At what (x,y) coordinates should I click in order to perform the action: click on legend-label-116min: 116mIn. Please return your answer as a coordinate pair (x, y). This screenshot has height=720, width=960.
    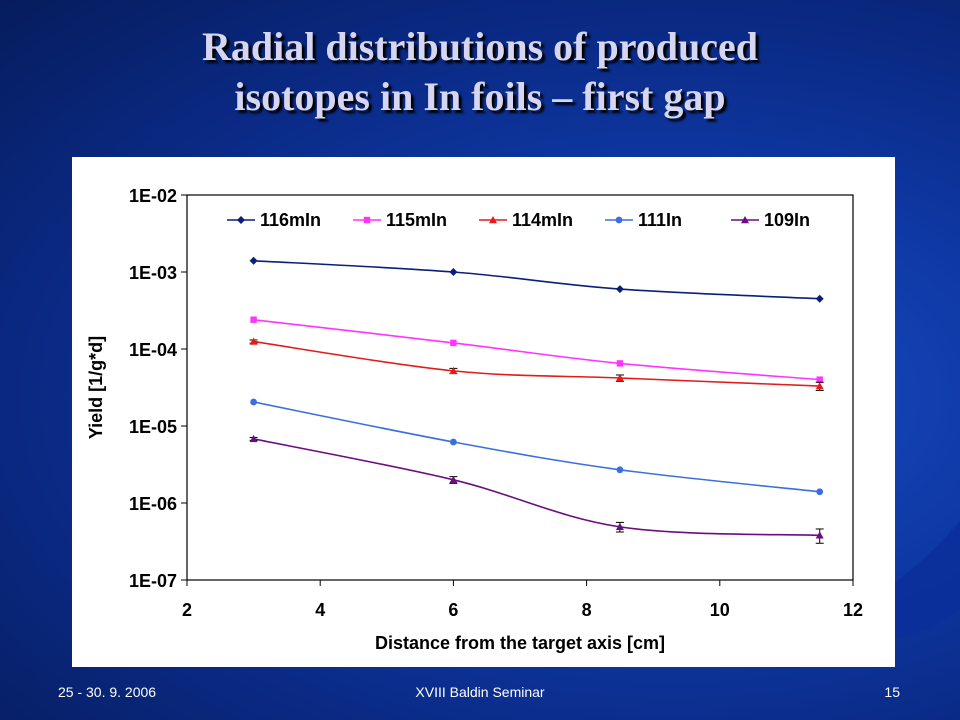
    Looking at the image, I should click on (290, 220).